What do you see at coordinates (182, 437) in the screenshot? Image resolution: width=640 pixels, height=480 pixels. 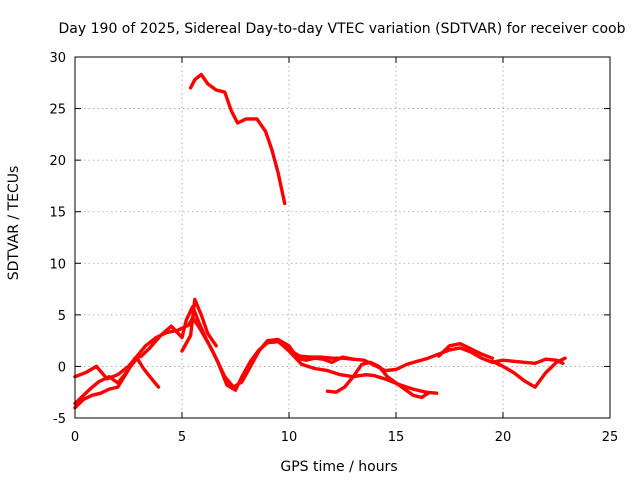 I see `x-tick-label: 5` at bounding box center [182, 437].